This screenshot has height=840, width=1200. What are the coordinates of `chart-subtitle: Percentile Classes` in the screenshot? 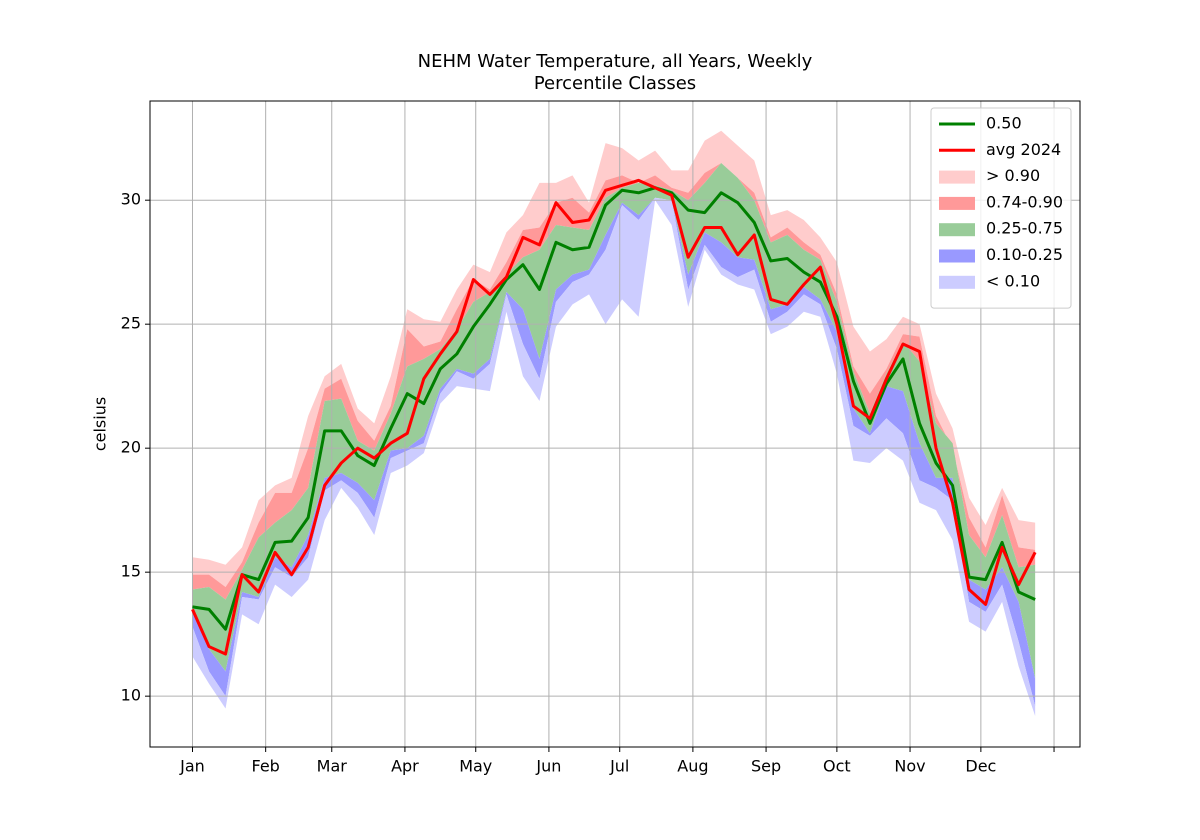 It's located at (615, 83).